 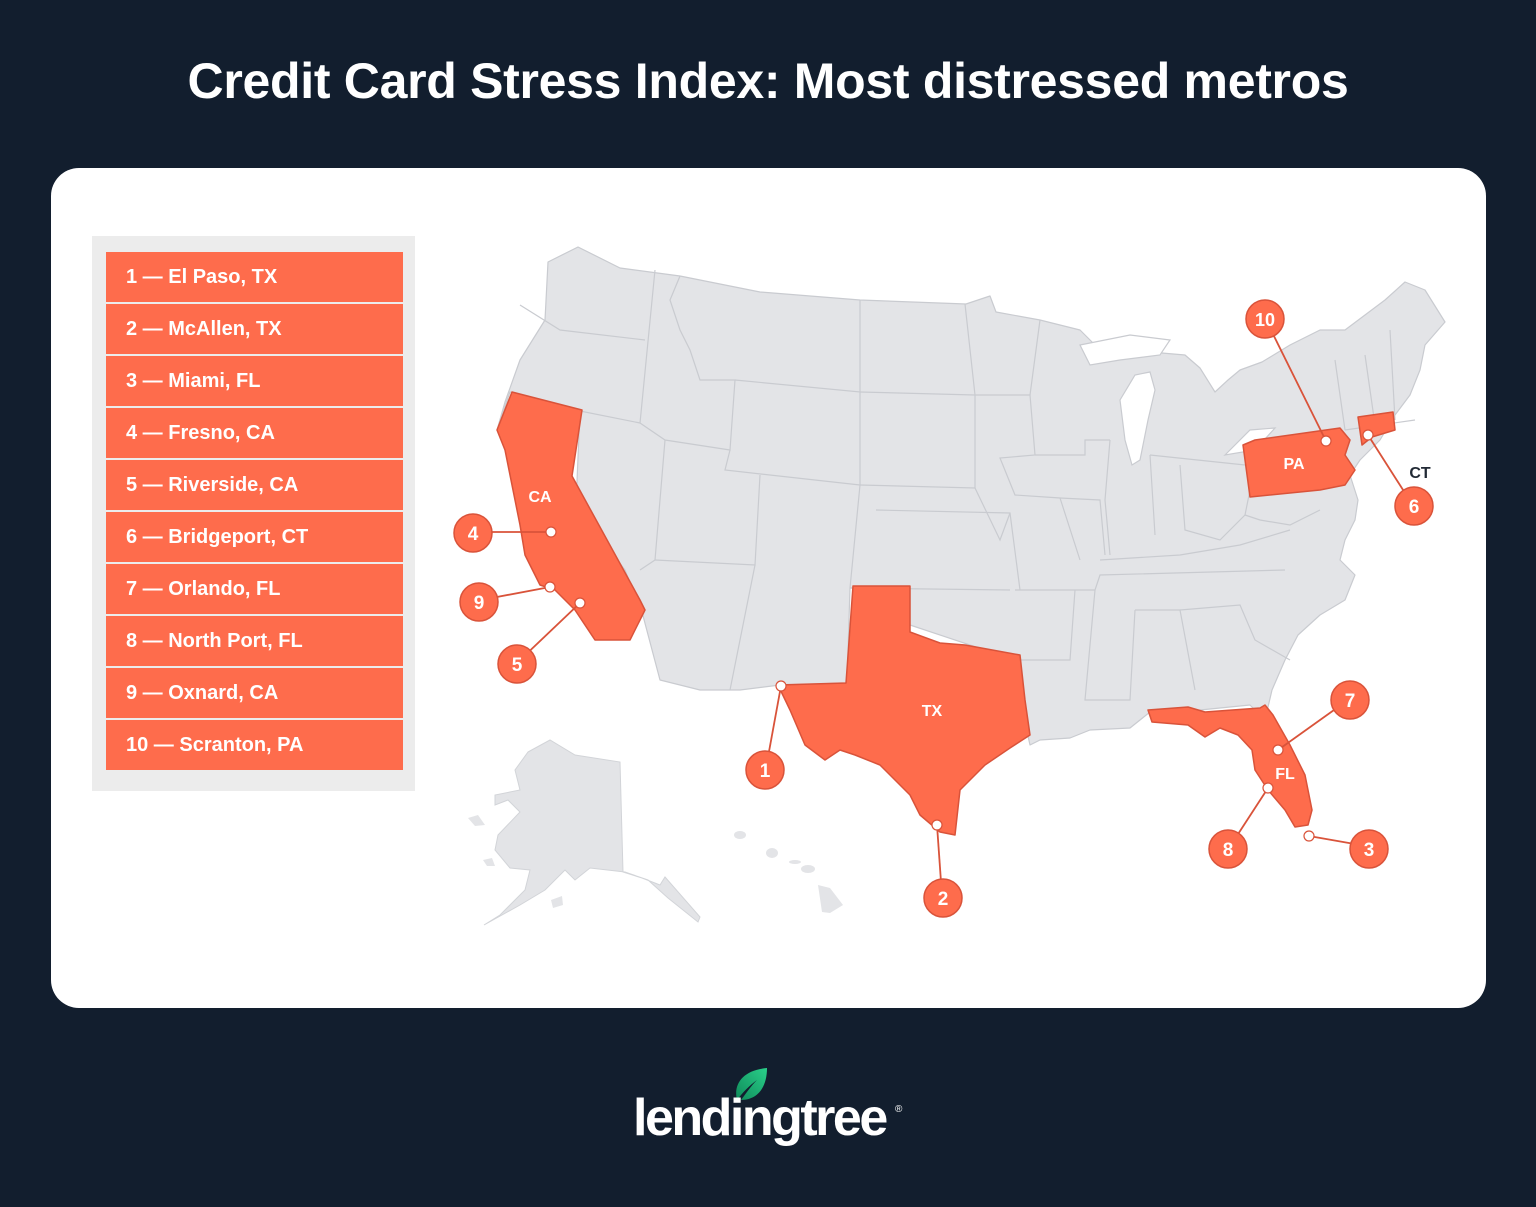 I want to click on dot-oxnard, so click(x=550, y=587).